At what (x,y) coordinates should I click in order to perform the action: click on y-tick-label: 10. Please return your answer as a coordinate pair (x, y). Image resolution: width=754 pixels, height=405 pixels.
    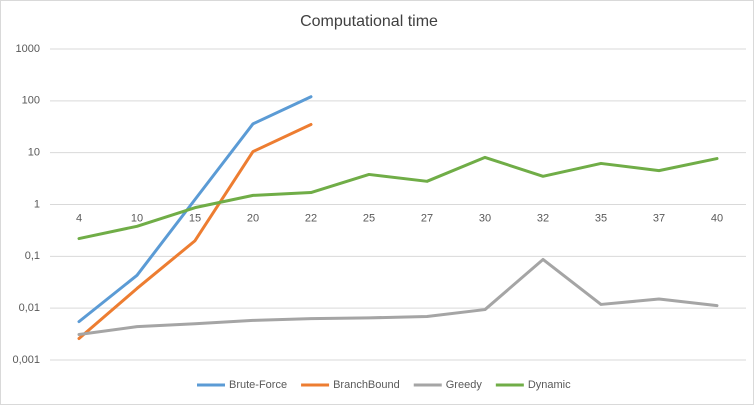
    Looking at the image, I should click on (34, 153).